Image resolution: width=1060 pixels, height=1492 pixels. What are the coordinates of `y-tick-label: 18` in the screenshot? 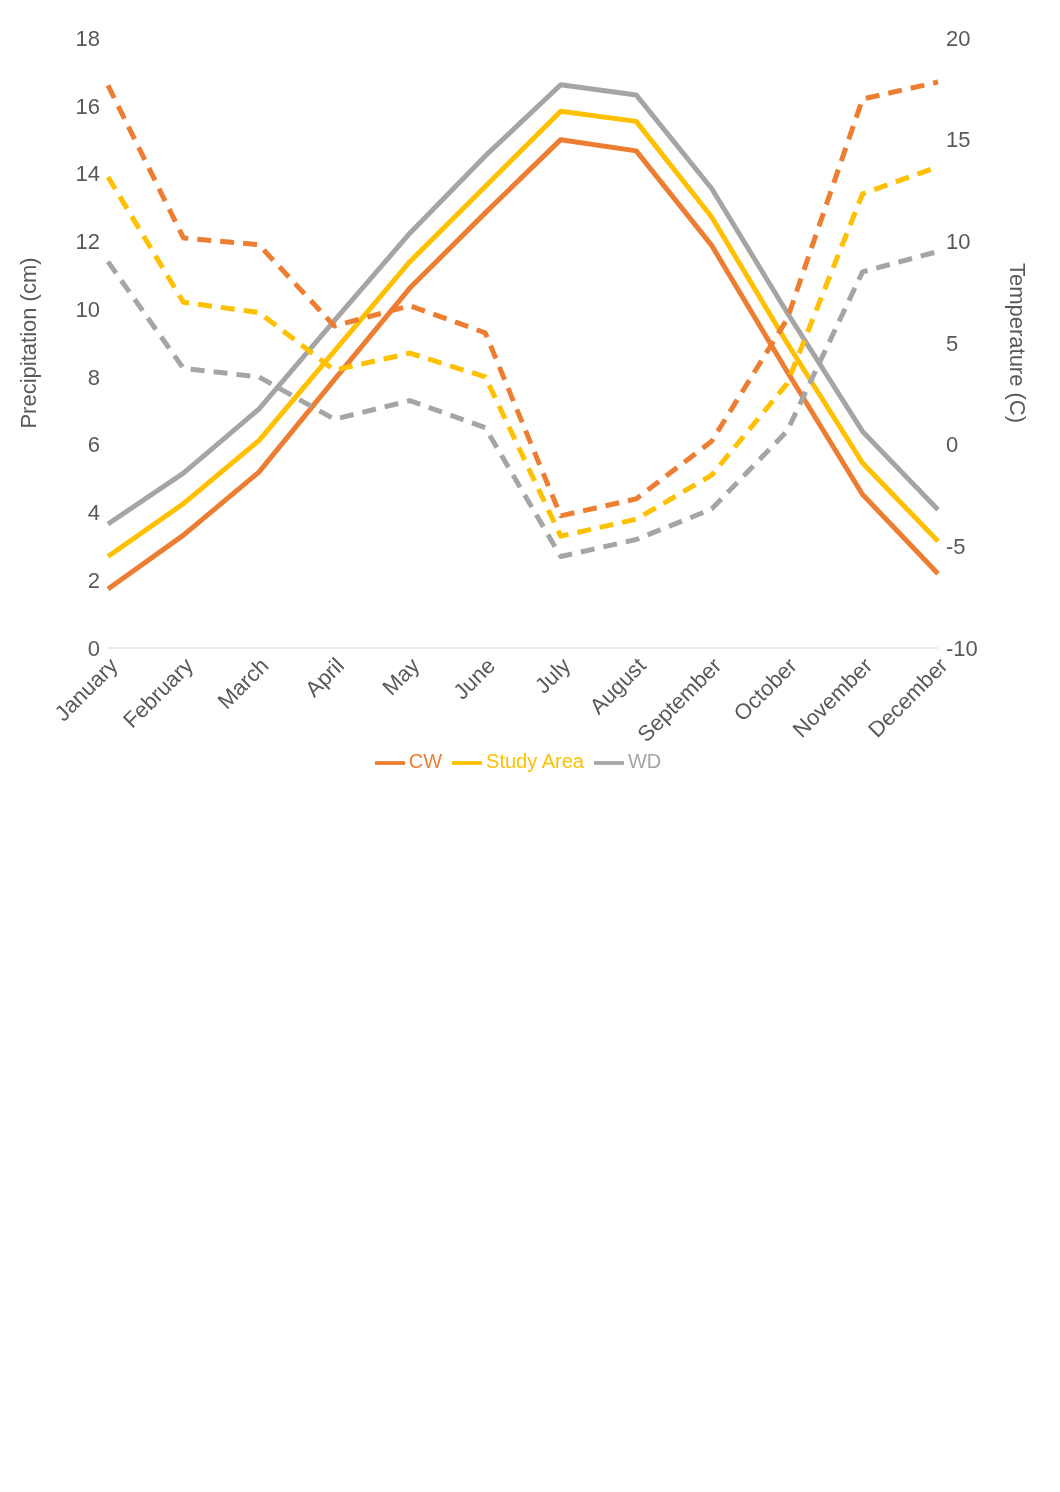 It's located at (87, 38).